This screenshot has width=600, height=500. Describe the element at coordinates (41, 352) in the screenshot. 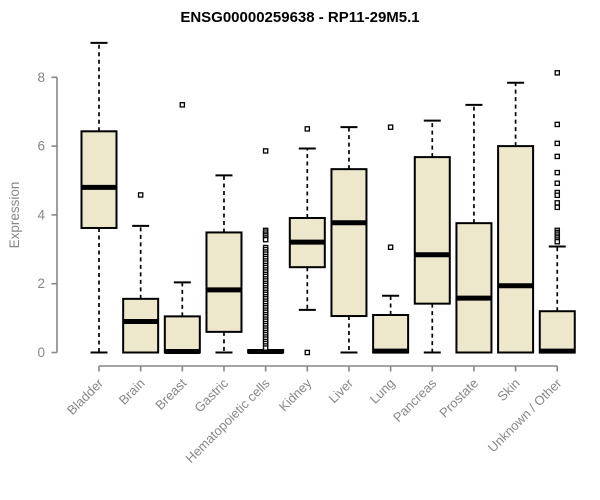

I see `y-tick-label: 0` at that location.